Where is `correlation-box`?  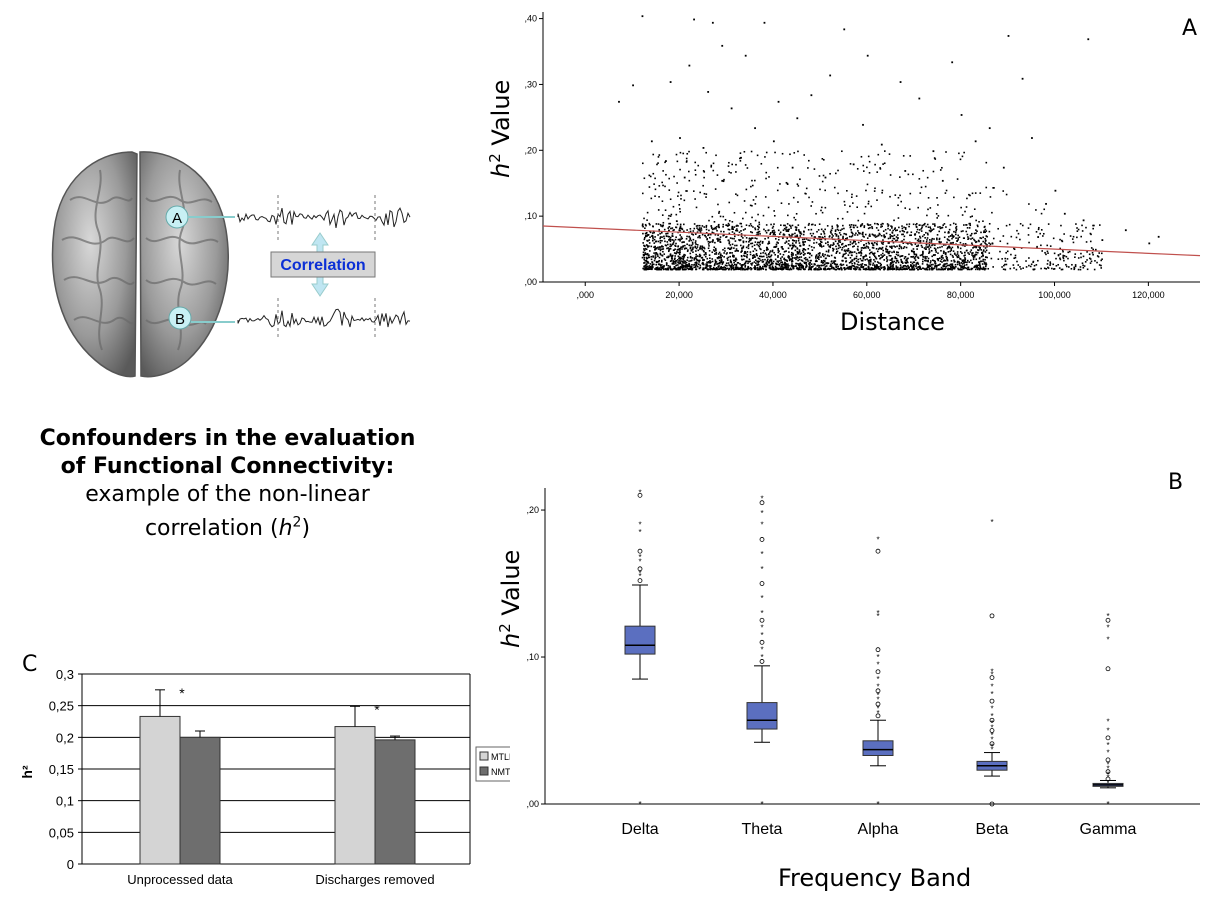 correlation-box is located at coordinates (323, 264).